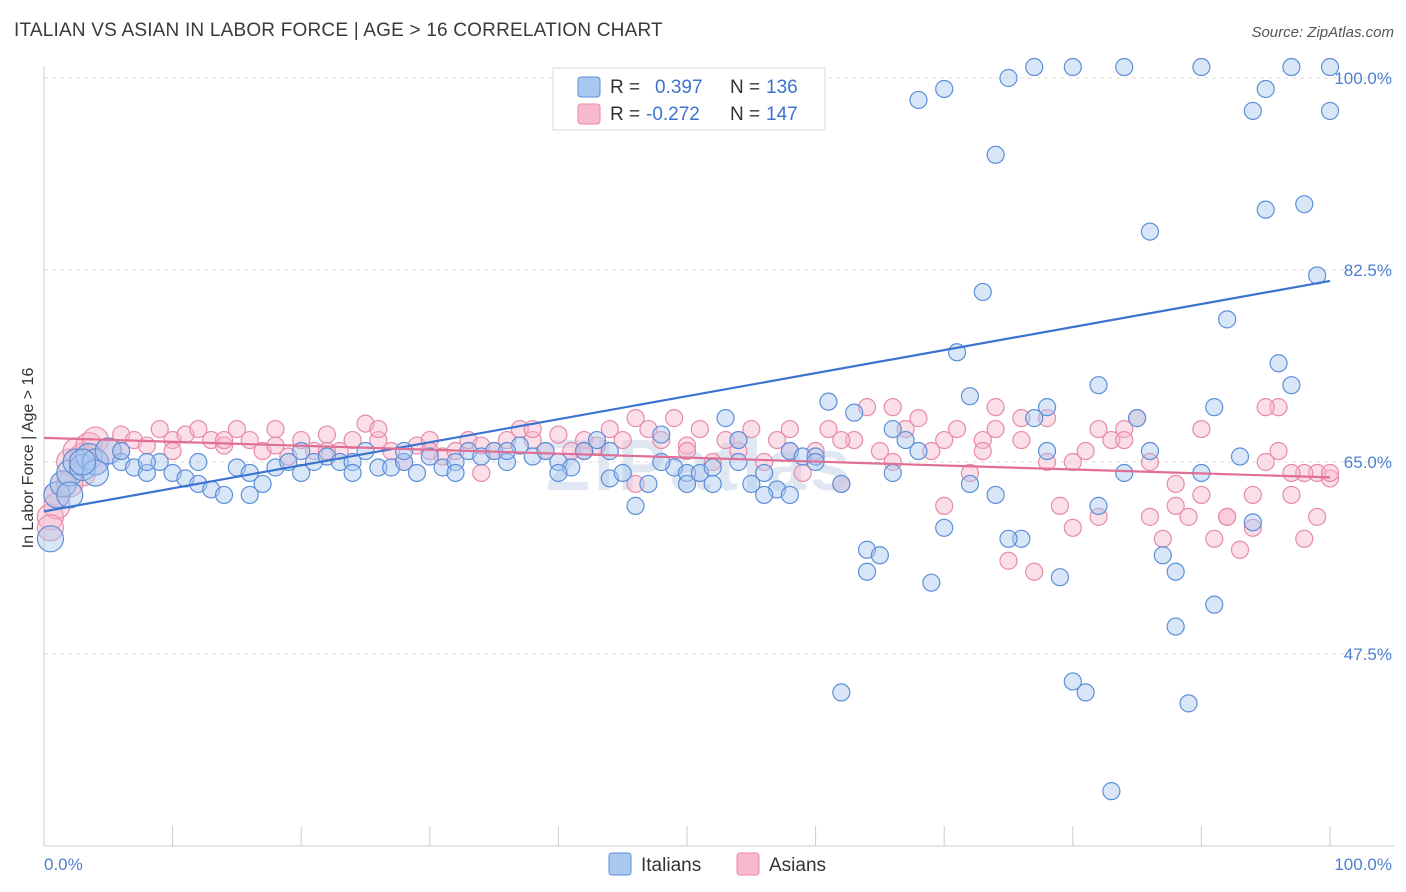  I want to click on x-tick-max: 100.0%, so click(1363, 864).